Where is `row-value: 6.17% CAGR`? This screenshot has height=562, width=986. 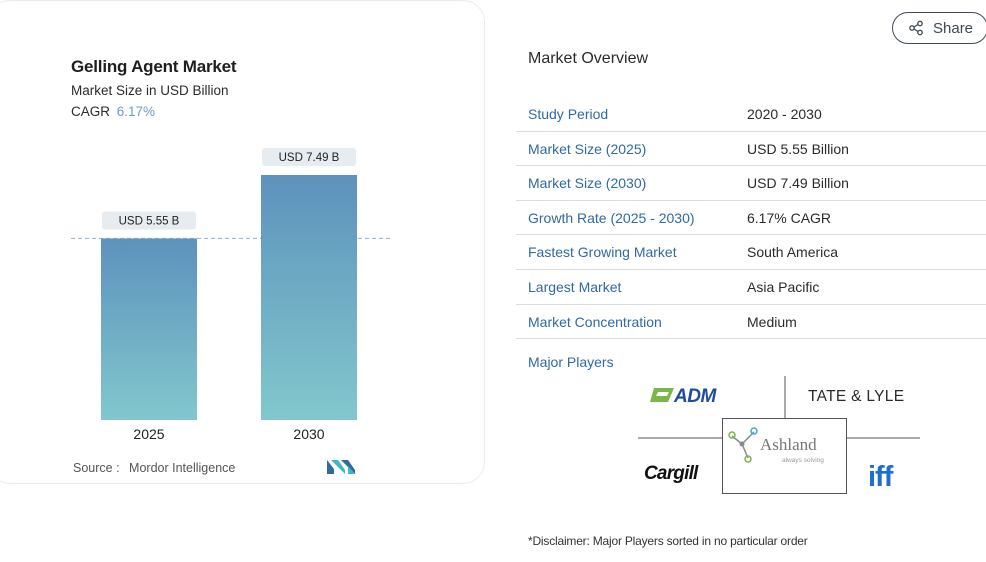 row-value: 6.17% CAGR is located at coordinates (789, 217).